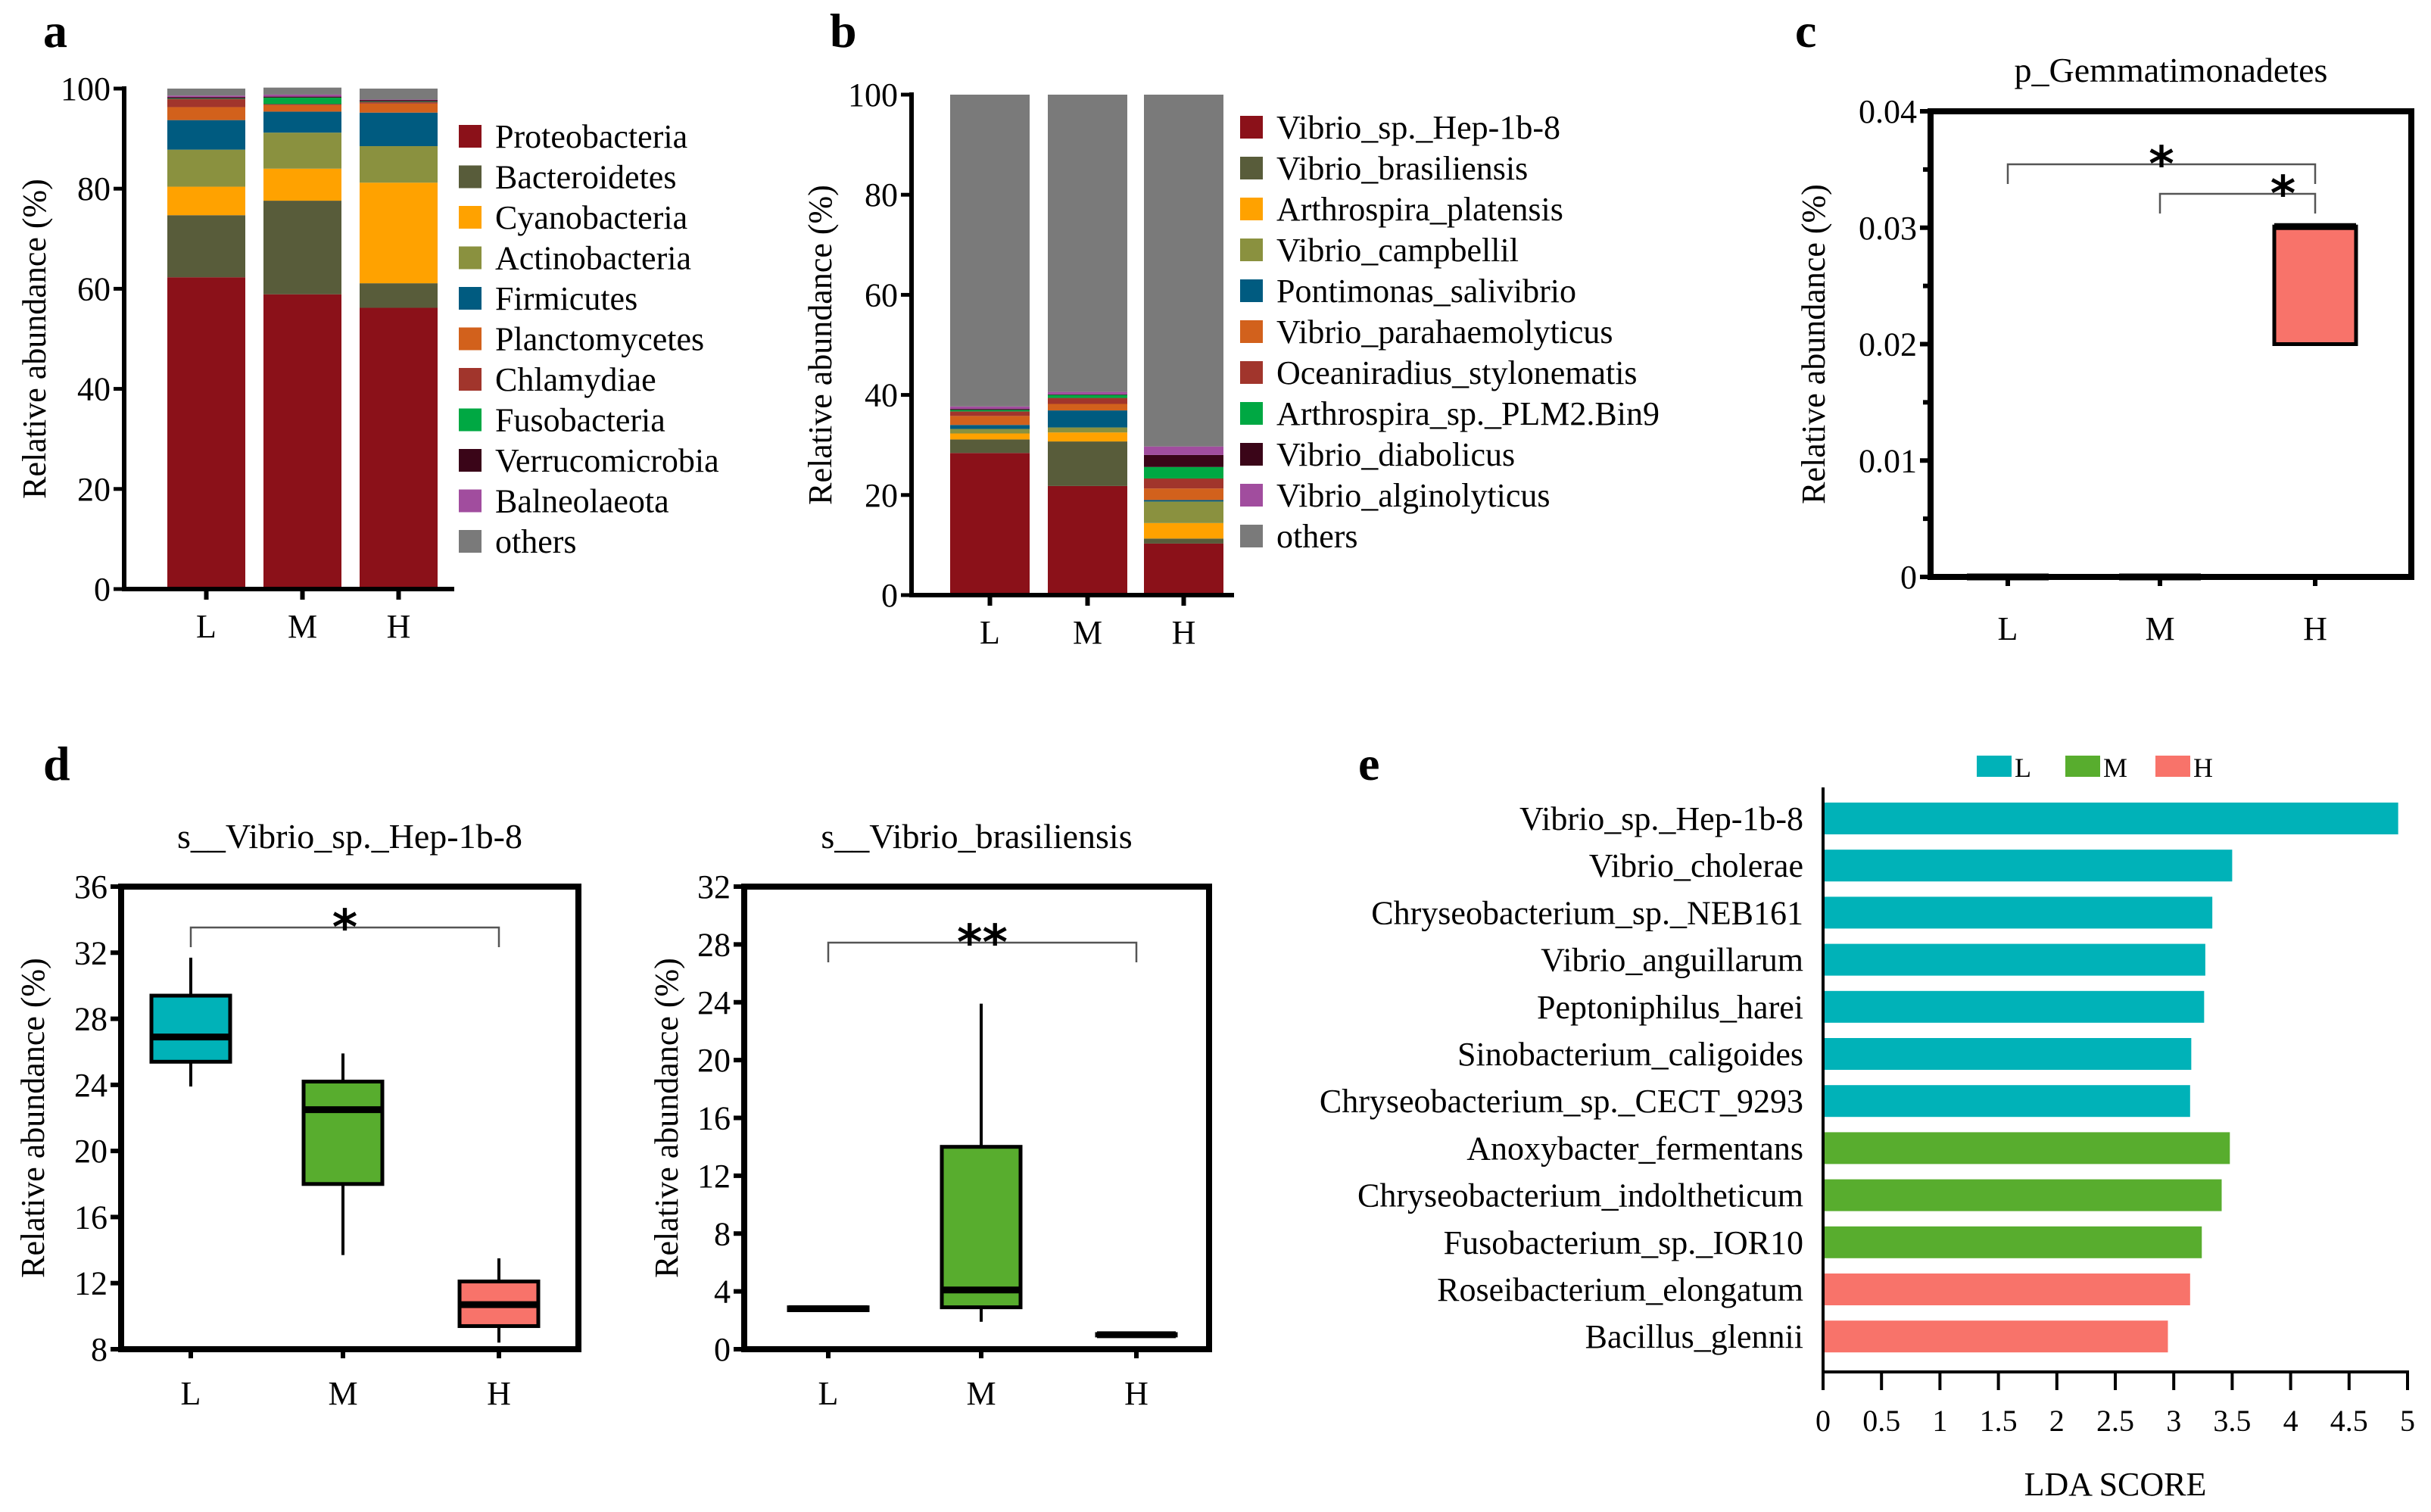 The height and width of the screenshot is (1512, 2431). I want to click on bar-segment-H-Fusobacteria, so click(399, 102).